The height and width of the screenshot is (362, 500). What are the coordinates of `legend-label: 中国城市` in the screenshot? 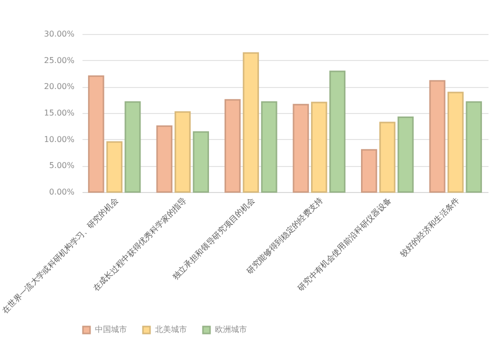 It's located at (111, 329).